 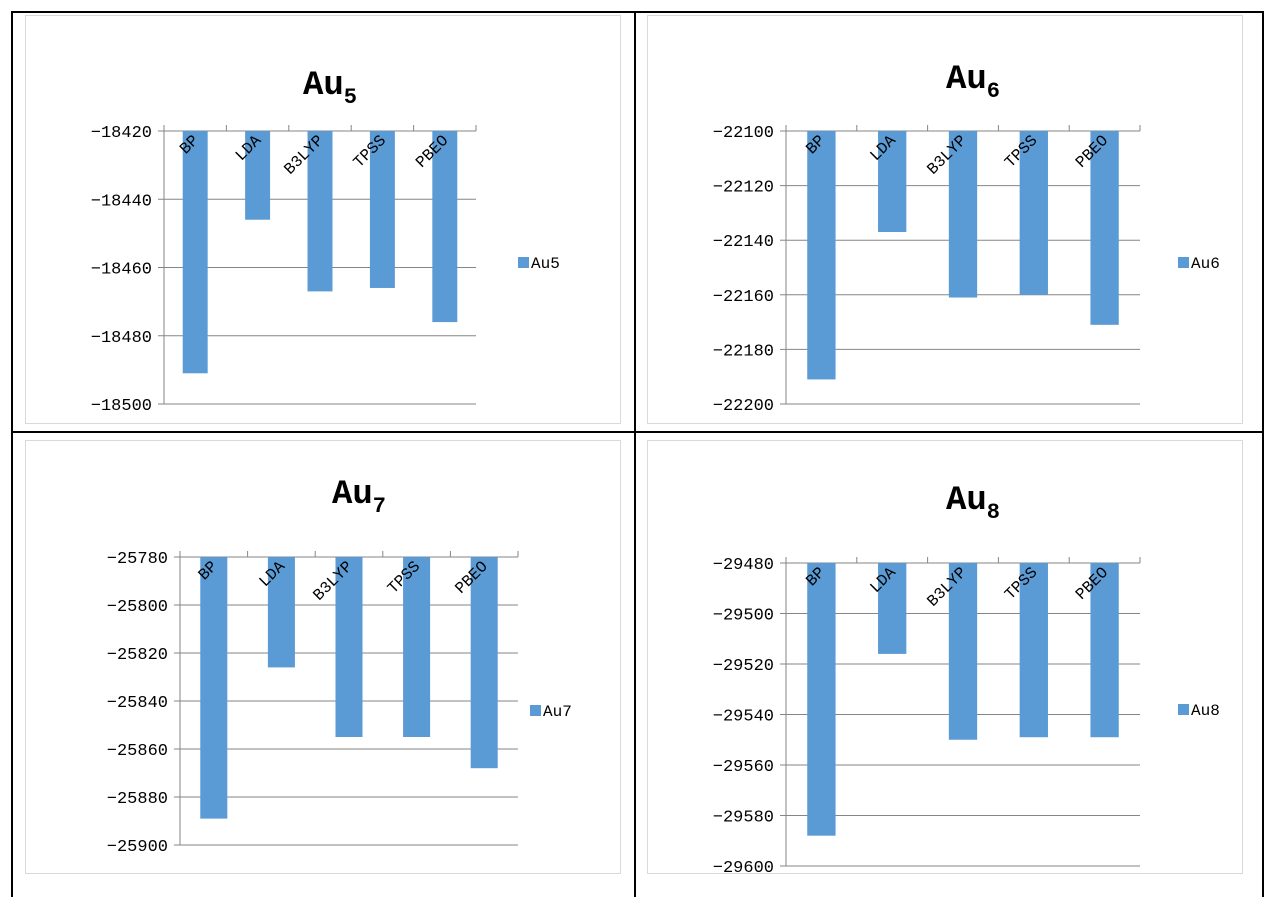 I want to click on y-tick-label: −22140, so click(x=743, y=242).